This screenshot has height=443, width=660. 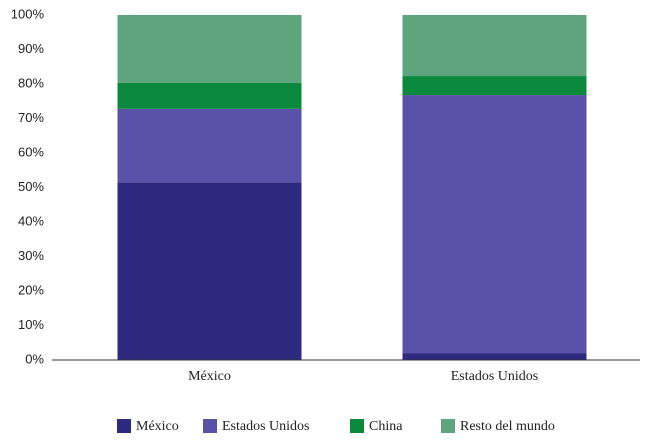 I want to click on y-tick-label: 80%, so click(x=31, y=82).